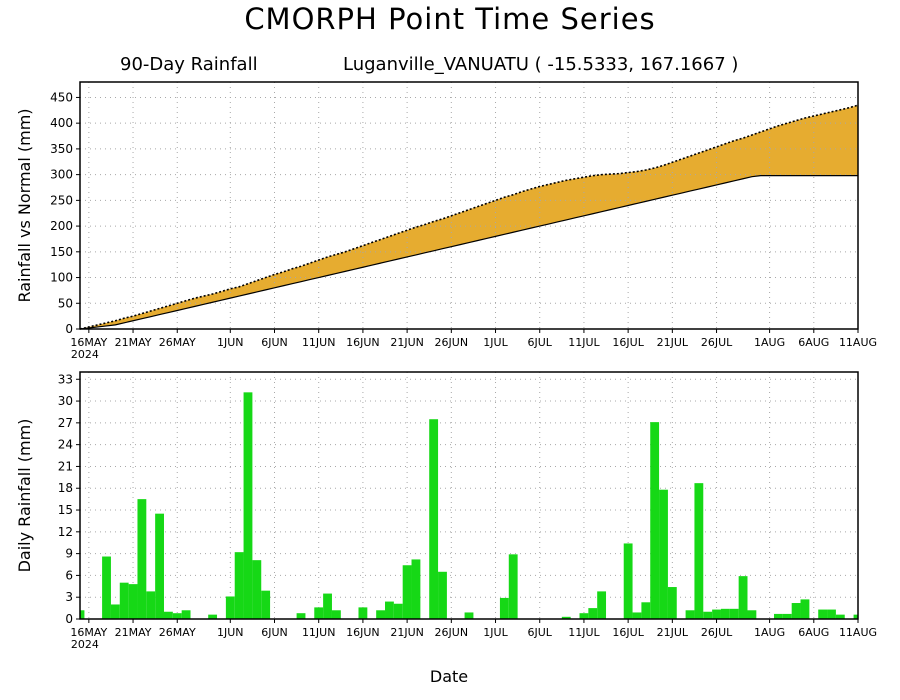  I want to click on daily-x-tick-label: 16JUN, so click(363, 632).